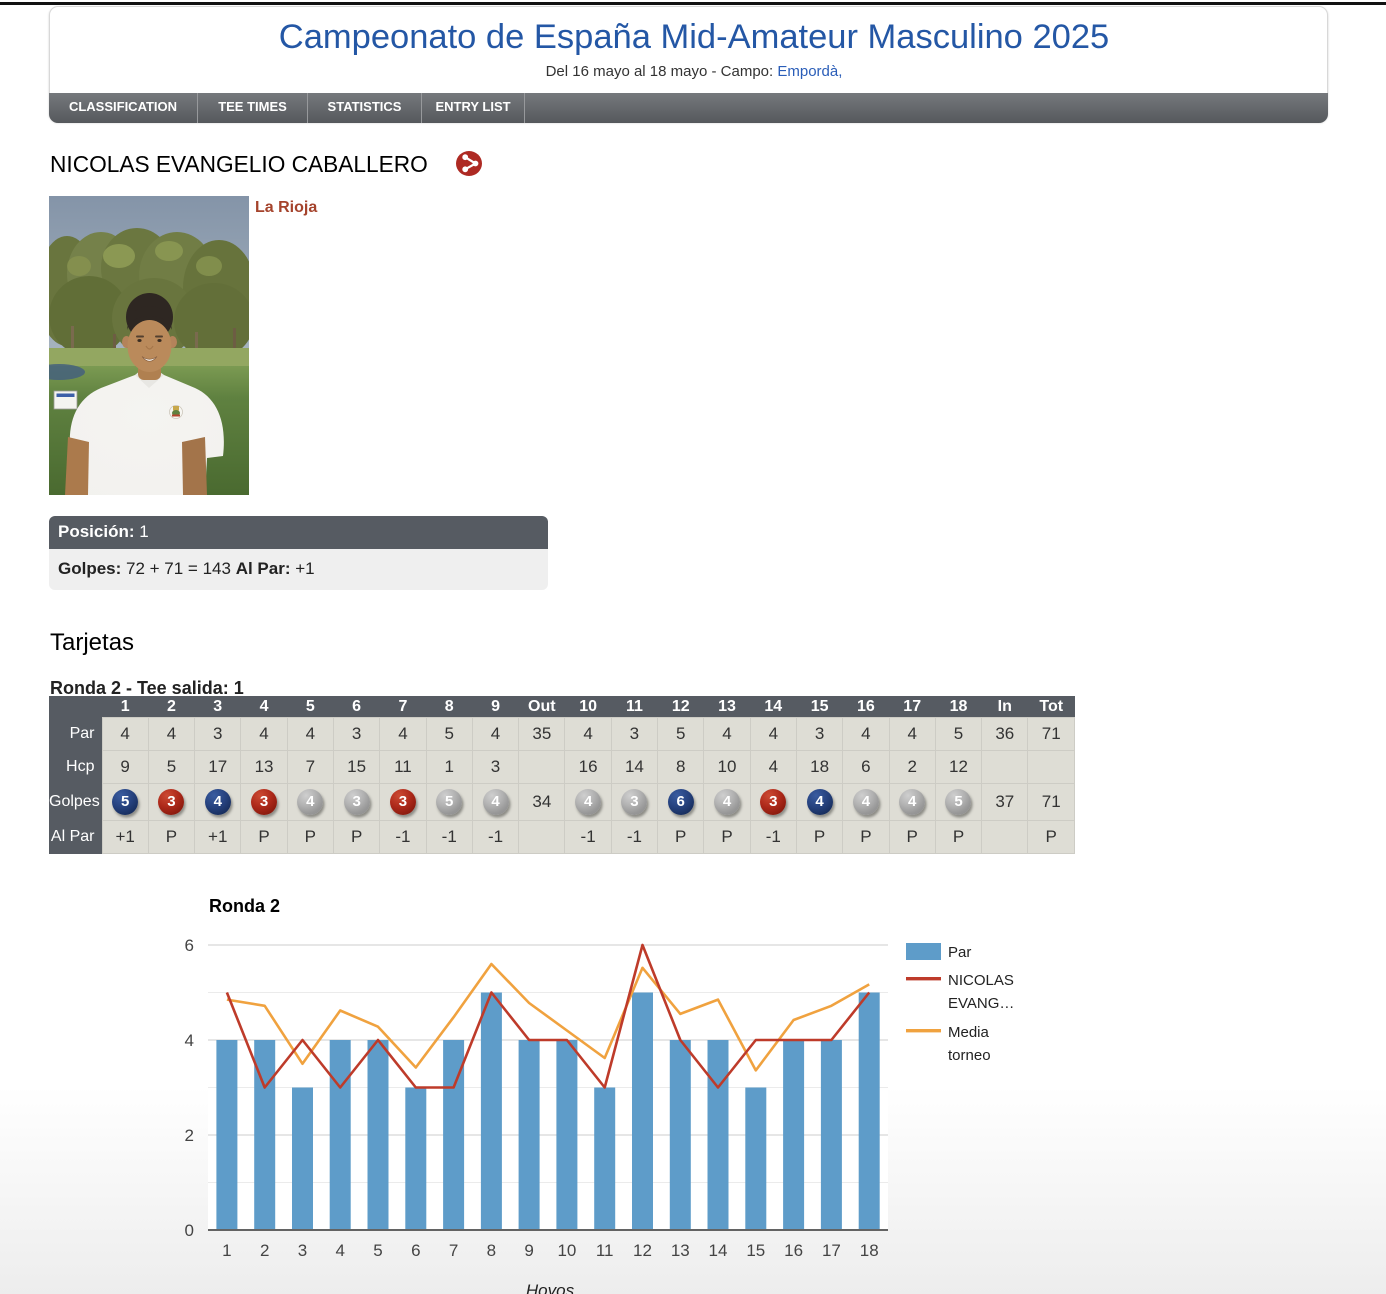 The height and width of the screenshot is (1294, 1386). What do you see at coordinates (189, 1230) in the screenshot?
I see `svg-text: 0` at bounding box center [189, 1230].